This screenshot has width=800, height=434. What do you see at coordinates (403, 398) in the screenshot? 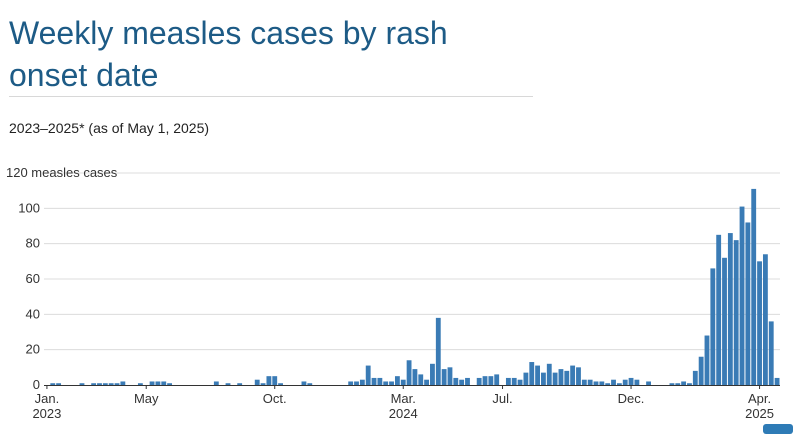
I see `x-tick-label: Mar.` at bounding box center [403, 398].